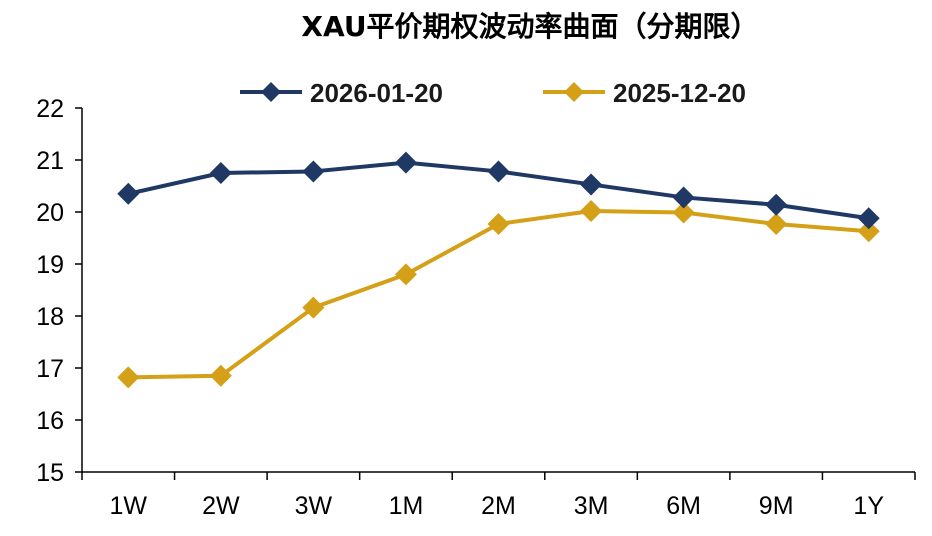  Describe the element at coordinates (868, 506) in the screenshot. I see `x-tick-label: 1Y` at that location.